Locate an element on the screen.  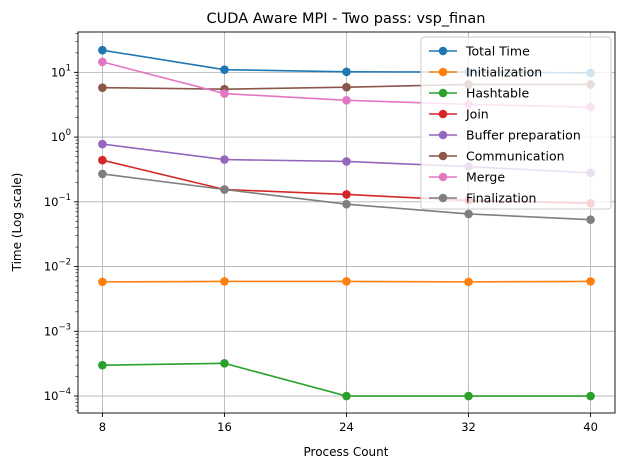
x-axis-label: Process Count is located at coordinates (346, 452).